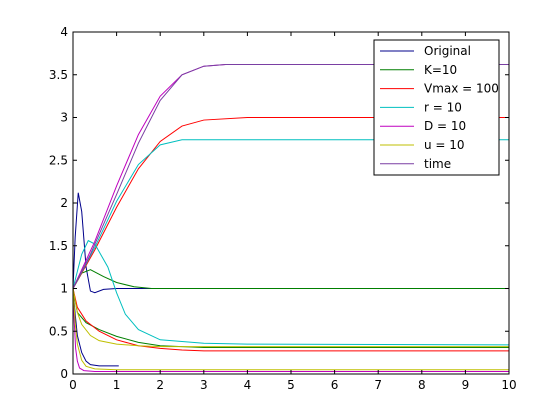 This screenshot has width=560, height=420. What do you see at coordinates (461, 89) in the screenshot?
I see `legend-label-2: Vmax = 100` at bounding box center [461, 89].